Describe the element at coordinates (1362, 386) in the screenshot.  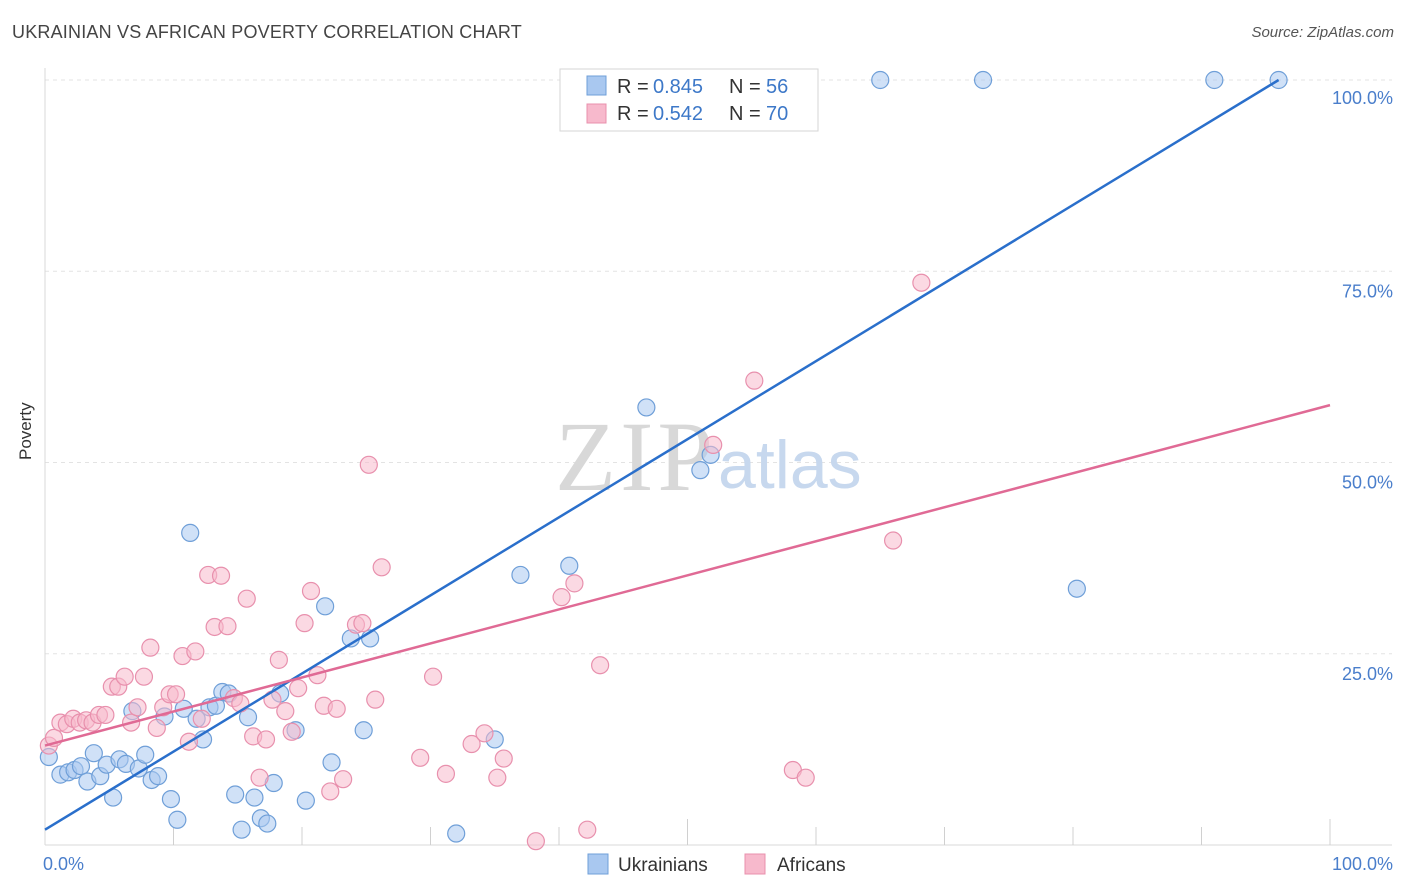
I see `y-tick-labels: 25.0% 50.0% 75.0% 100.0%` at that location.